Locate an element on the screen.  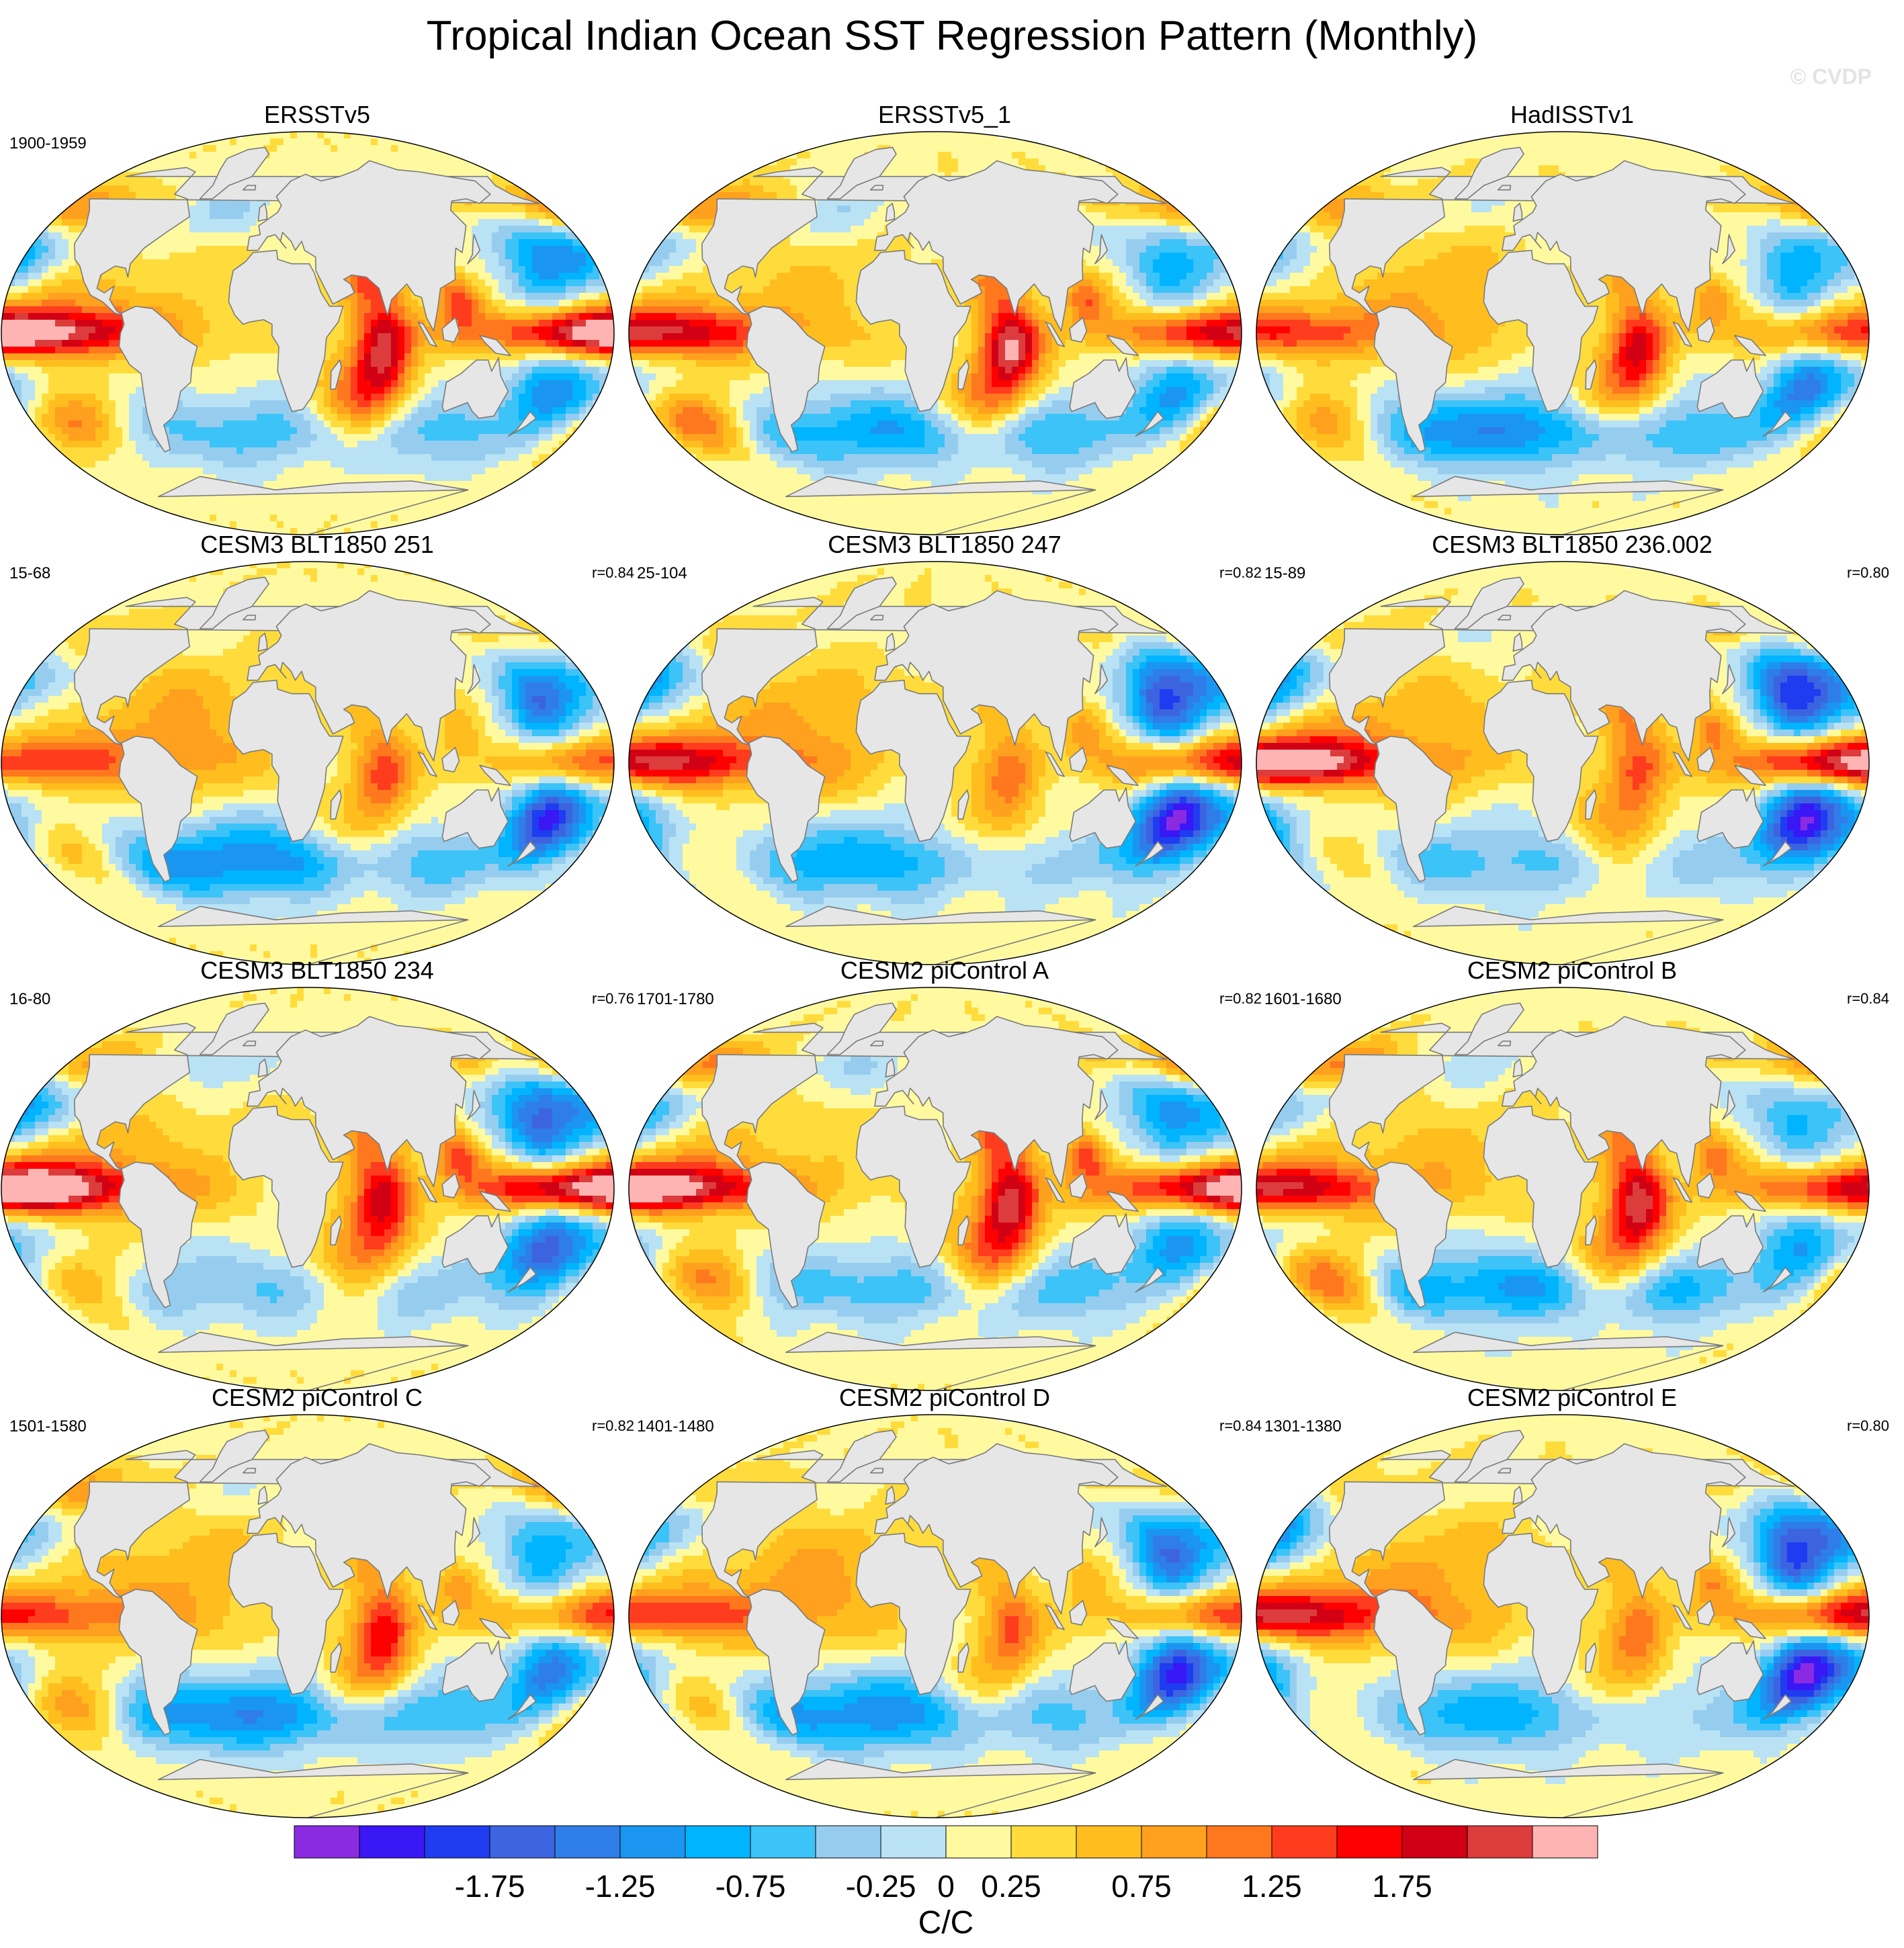
panel-pattern-correlation: r=0.80 is located at coordinates (1868, 1426).